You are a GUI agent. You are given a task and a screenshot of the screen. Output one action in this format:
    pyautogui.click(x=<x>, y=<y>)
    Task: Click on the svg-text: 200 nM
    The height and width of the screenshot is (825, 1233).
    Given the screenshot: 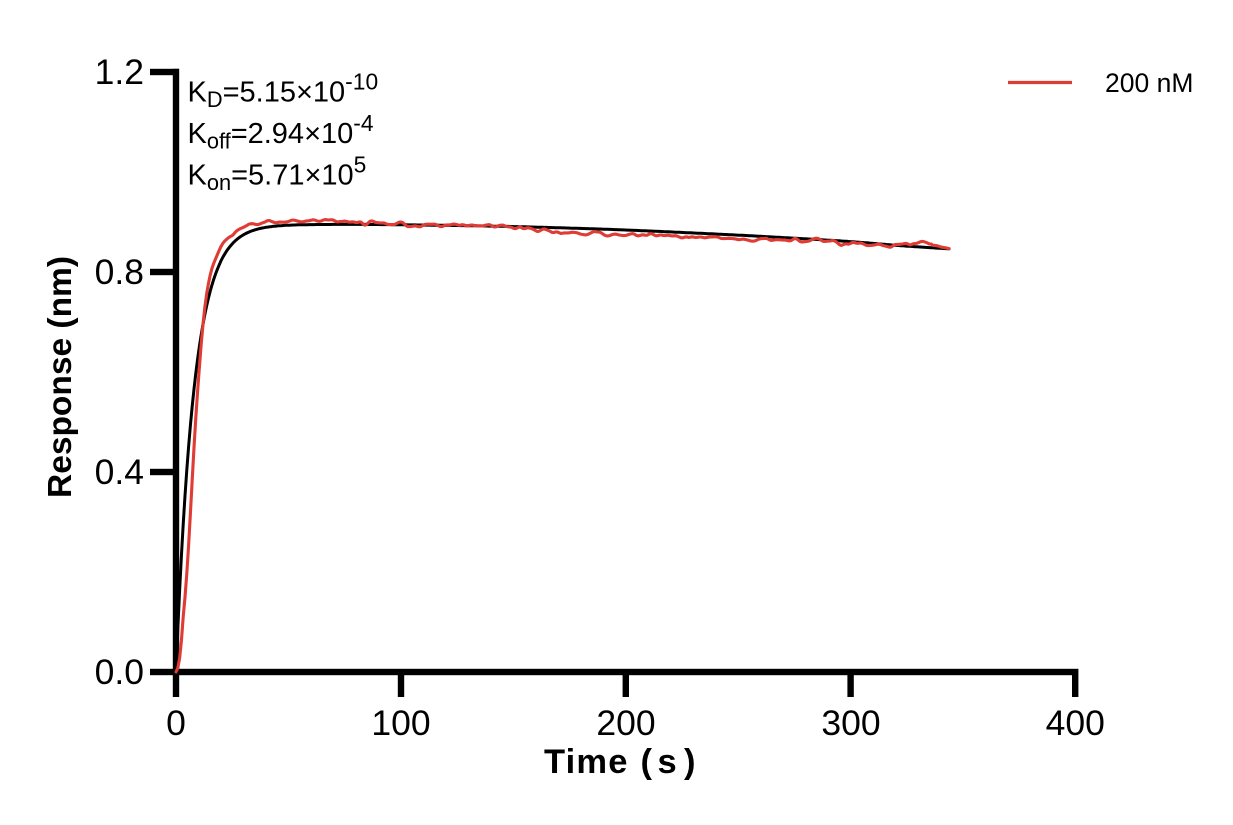 What is the action you would take?
    pyautogui.click(x=1149, y=83)
    